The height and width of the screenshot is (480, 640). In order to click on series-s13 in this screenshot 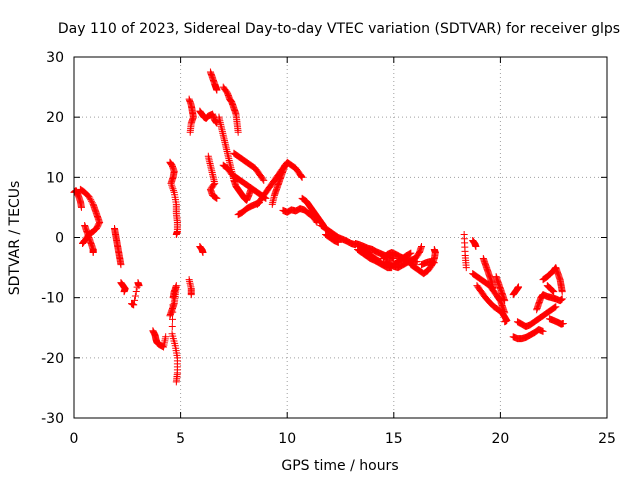, I will do `click(208, 117)`.